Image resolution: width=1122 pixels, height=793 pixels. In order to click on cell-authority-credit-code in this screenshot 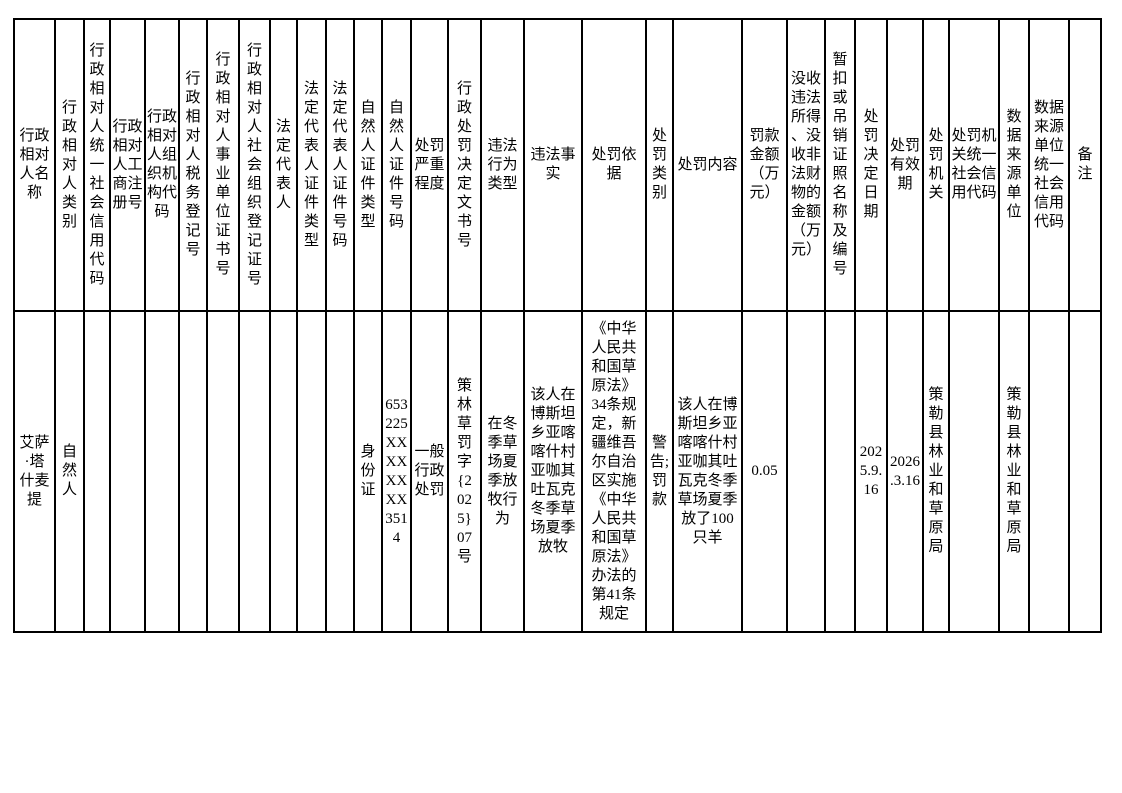, I will do `click(974, 471)`.